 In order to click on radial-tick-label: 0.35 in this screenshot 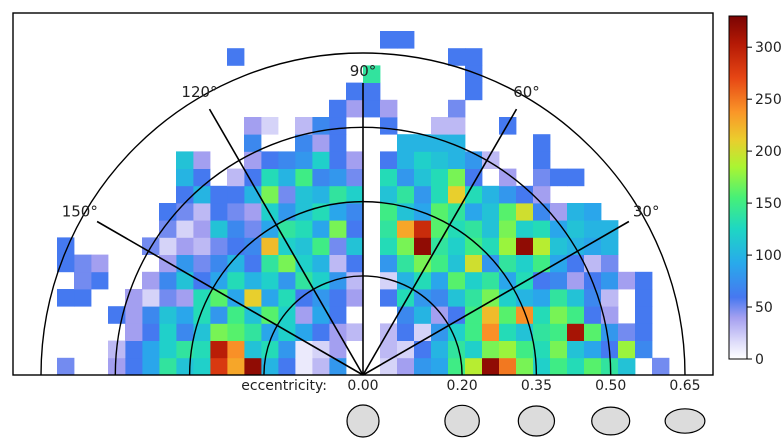, I will do `click(536, 386)`.